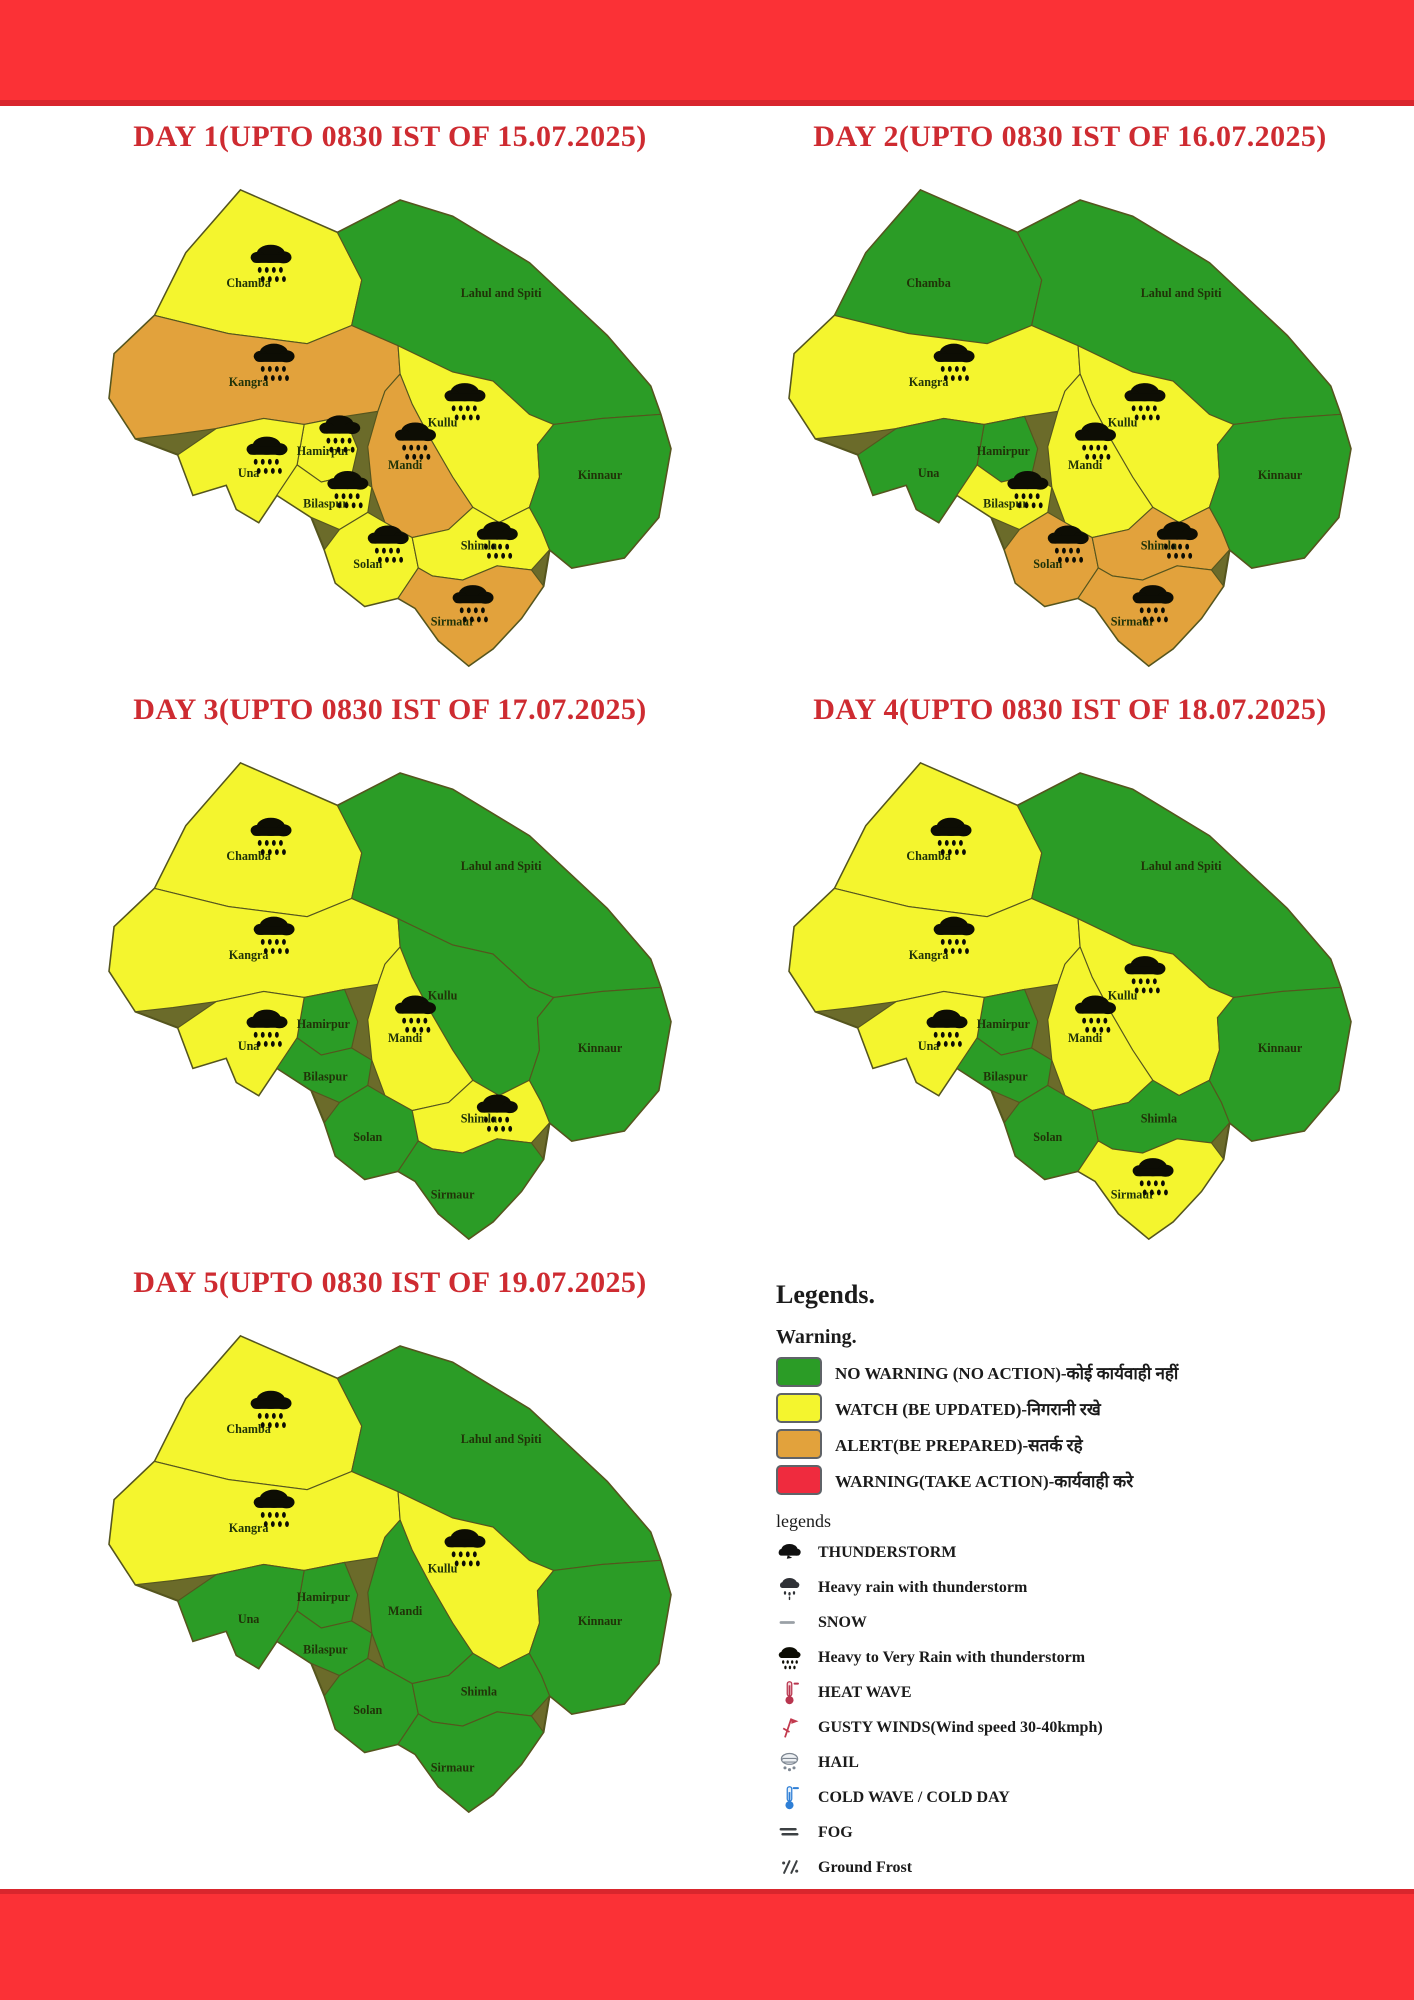 The image size is (1414, 2000). I want to click on fog-icon, so click(789, 1832).